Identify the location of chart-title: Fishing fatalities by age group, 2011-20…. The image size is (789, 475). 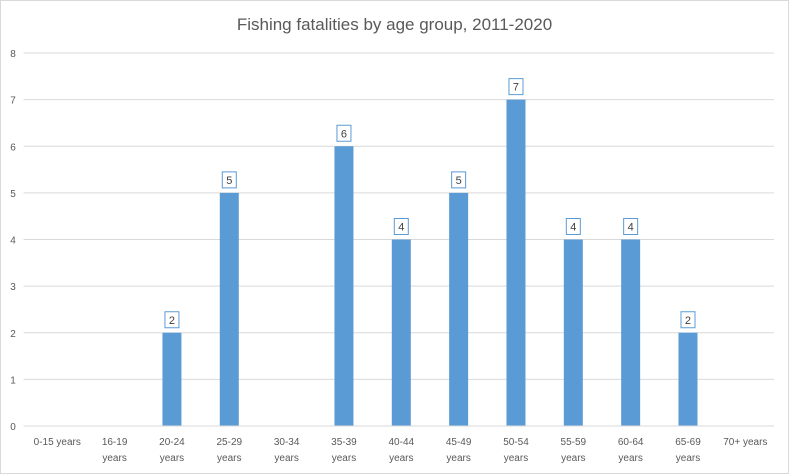
(394, 24).